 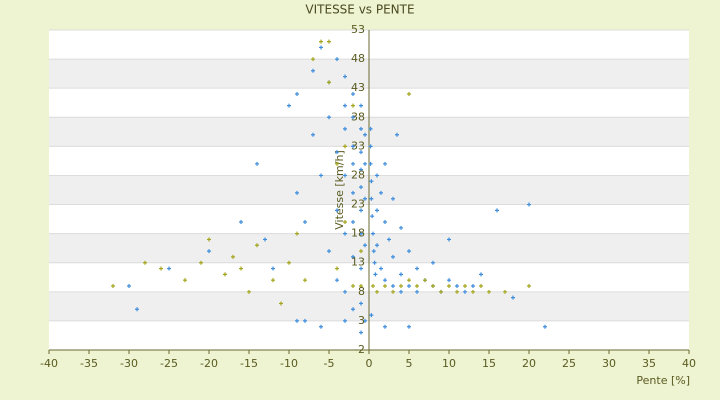 What do you see at coordinates (289, 363) in the screenshot?
I see `x-tick-label: -10` at bounding box center [289, 363].